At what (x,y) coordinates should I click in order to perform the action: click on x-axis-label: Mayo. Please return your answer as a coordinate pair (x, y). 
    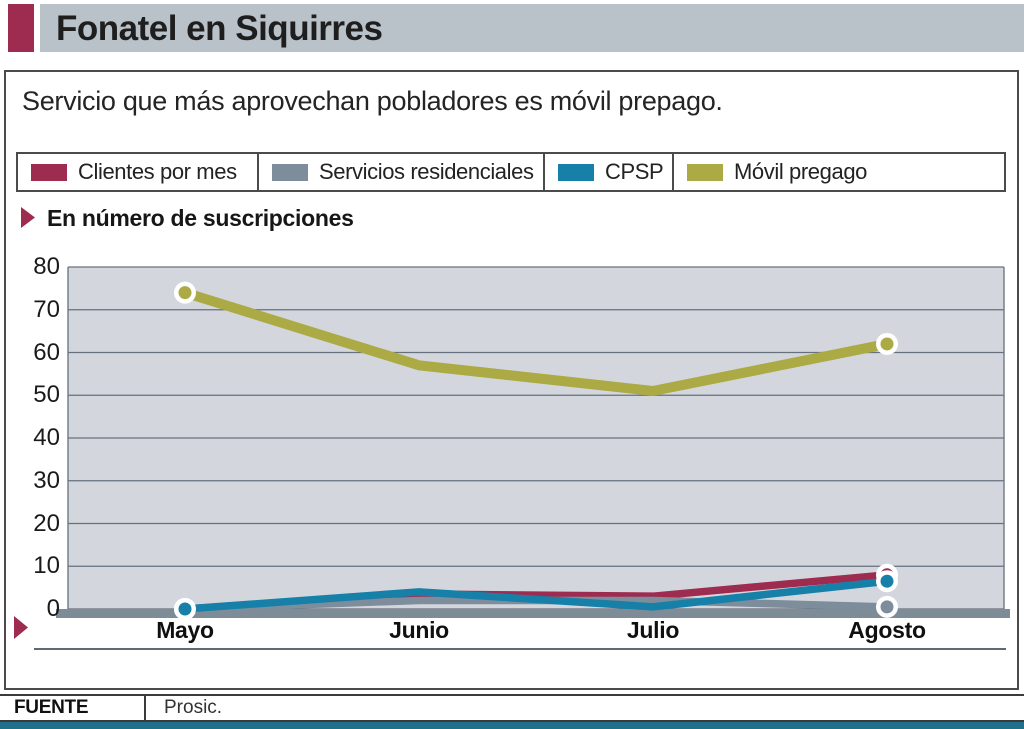
    Looking at the image, I should click on (185, 630).